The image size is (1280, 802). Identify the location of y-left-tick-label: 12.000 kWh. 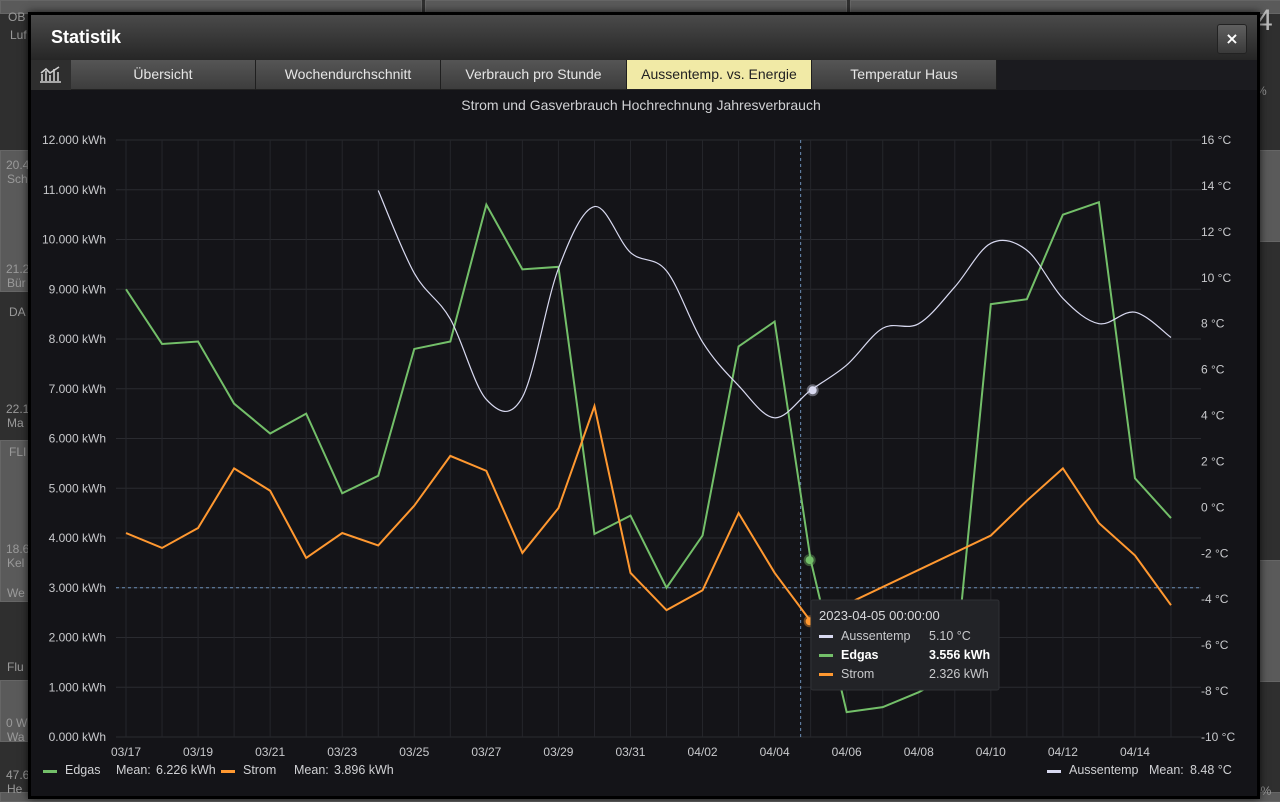
(74, 140).